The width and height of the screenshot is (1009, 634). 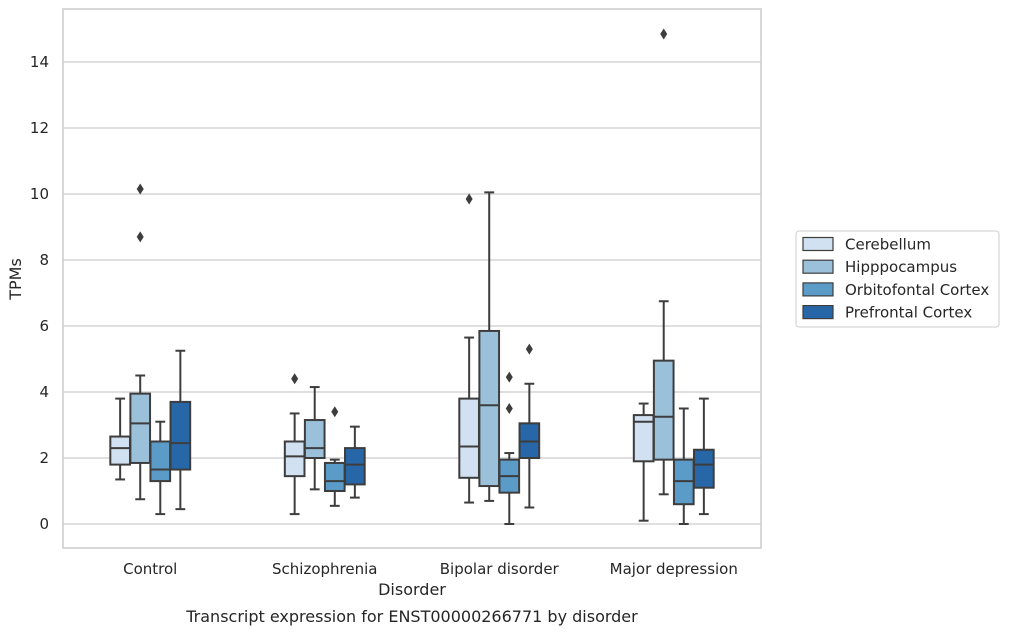 I want to click on y-axis-title: TPMs, so click(x=15, y=279).